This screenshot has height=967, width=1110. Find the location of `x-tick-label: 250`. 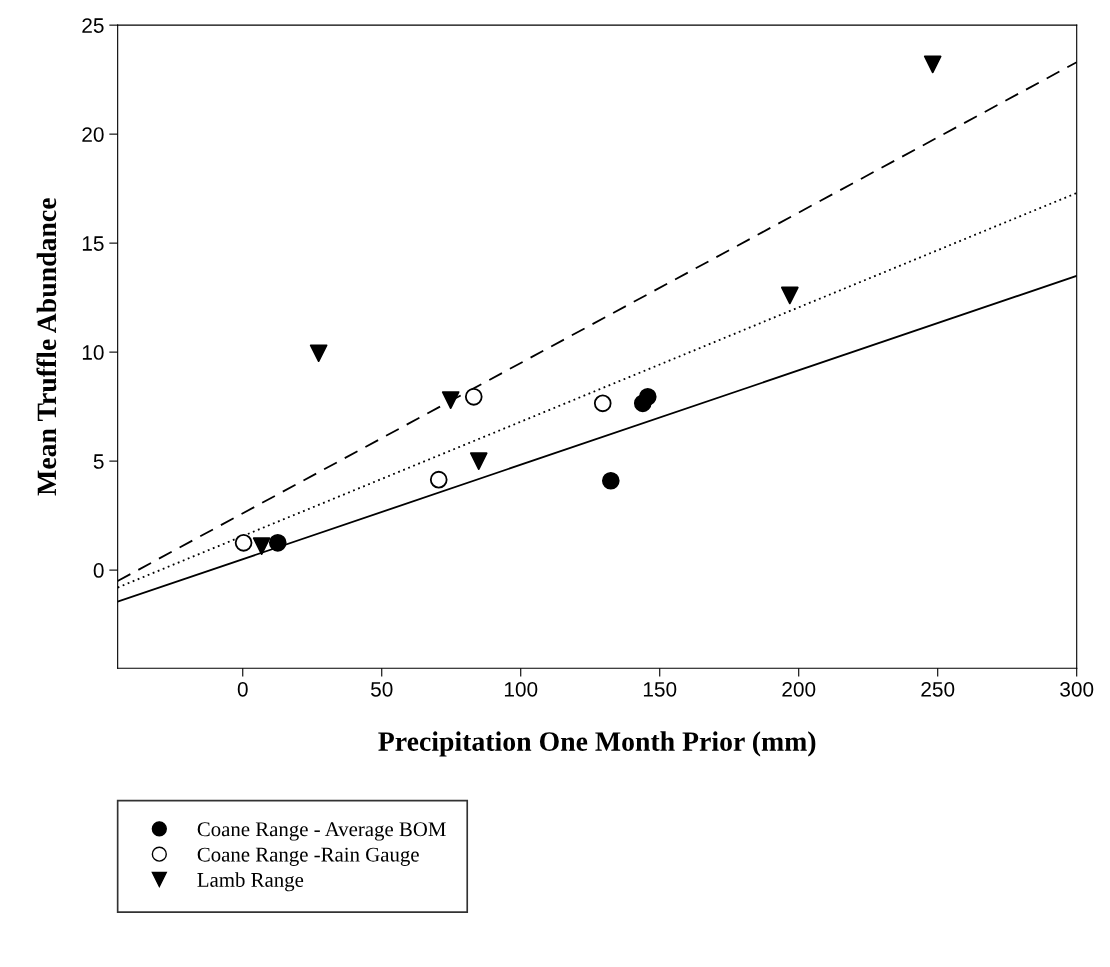

x-tick-label: 250 is located at coordinates (938, 689).